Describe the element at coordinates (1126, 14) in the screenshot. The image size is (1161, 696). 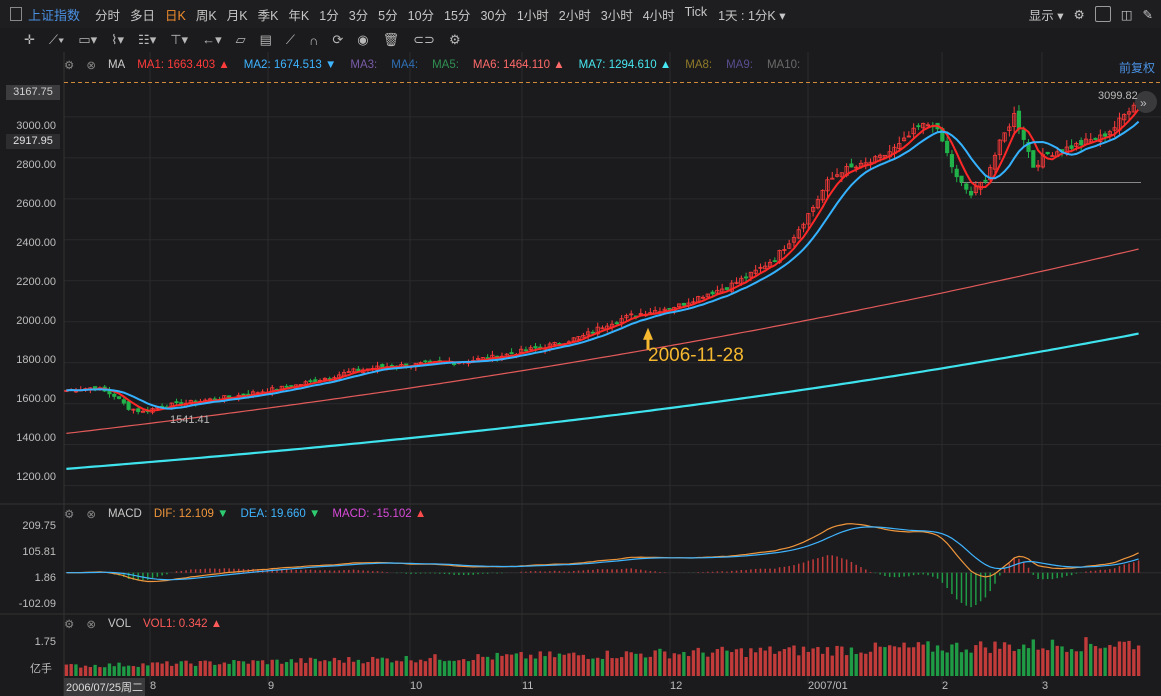
I see `camera-icon: ◫` at that location.